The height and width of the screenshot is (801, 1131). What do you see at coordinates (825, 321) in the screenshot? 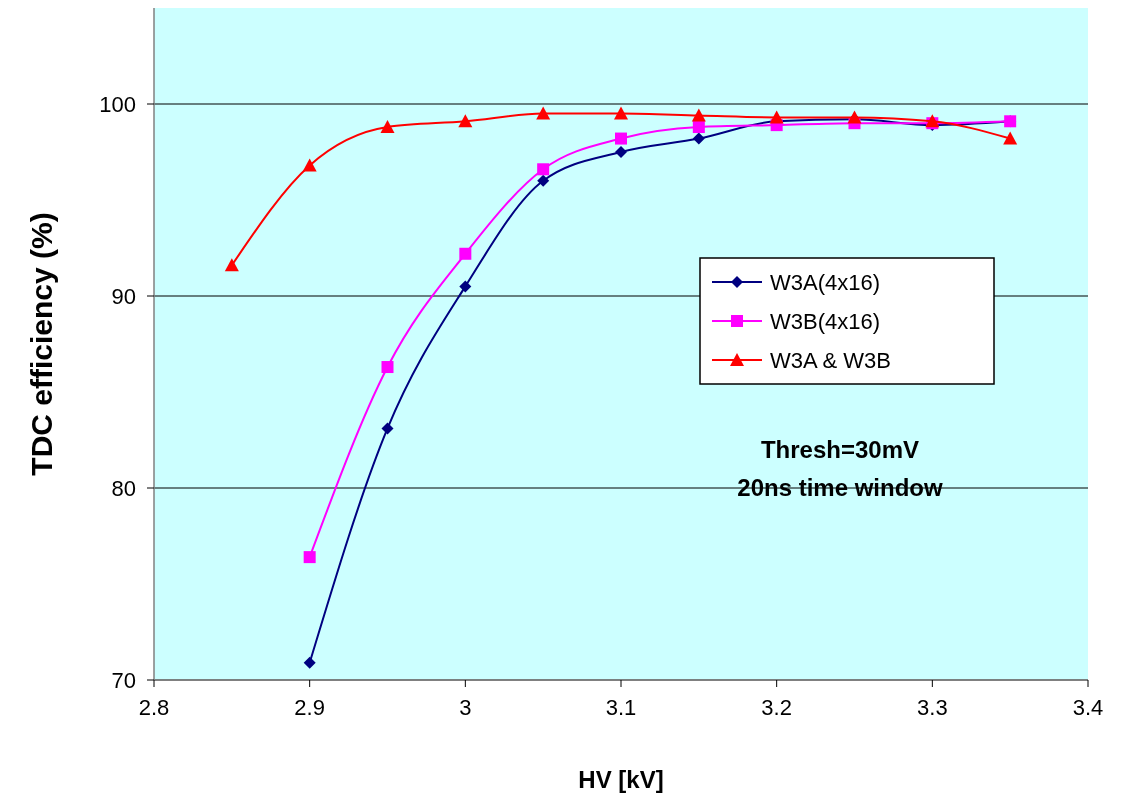
I see `legend-label: W3B(4x16)` at bounding box center [825, 321].